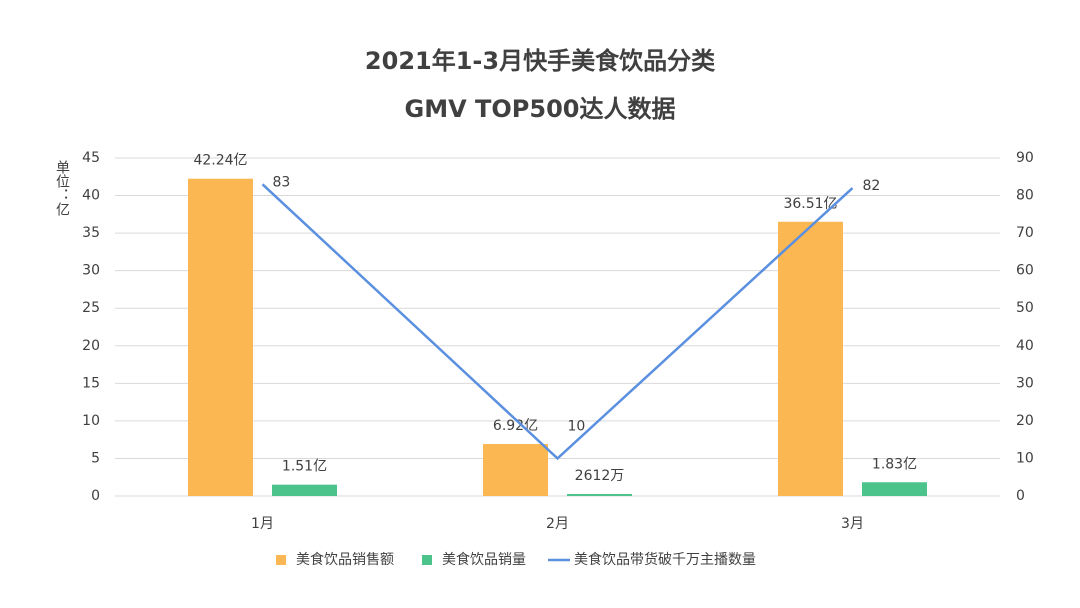  Describe the element at coordinates (1025, 346) in the screenshot. I see `y2-tick-label: 40` at that location.